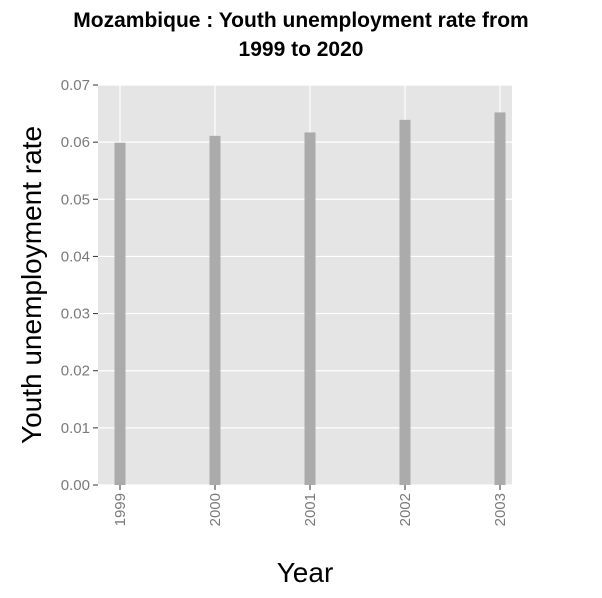 The image size is (602, 598). What do you see at coordinates (75, 256) in the screenshot?
I see `y-tick-label: 0.04` at bounding box center [75, 256].